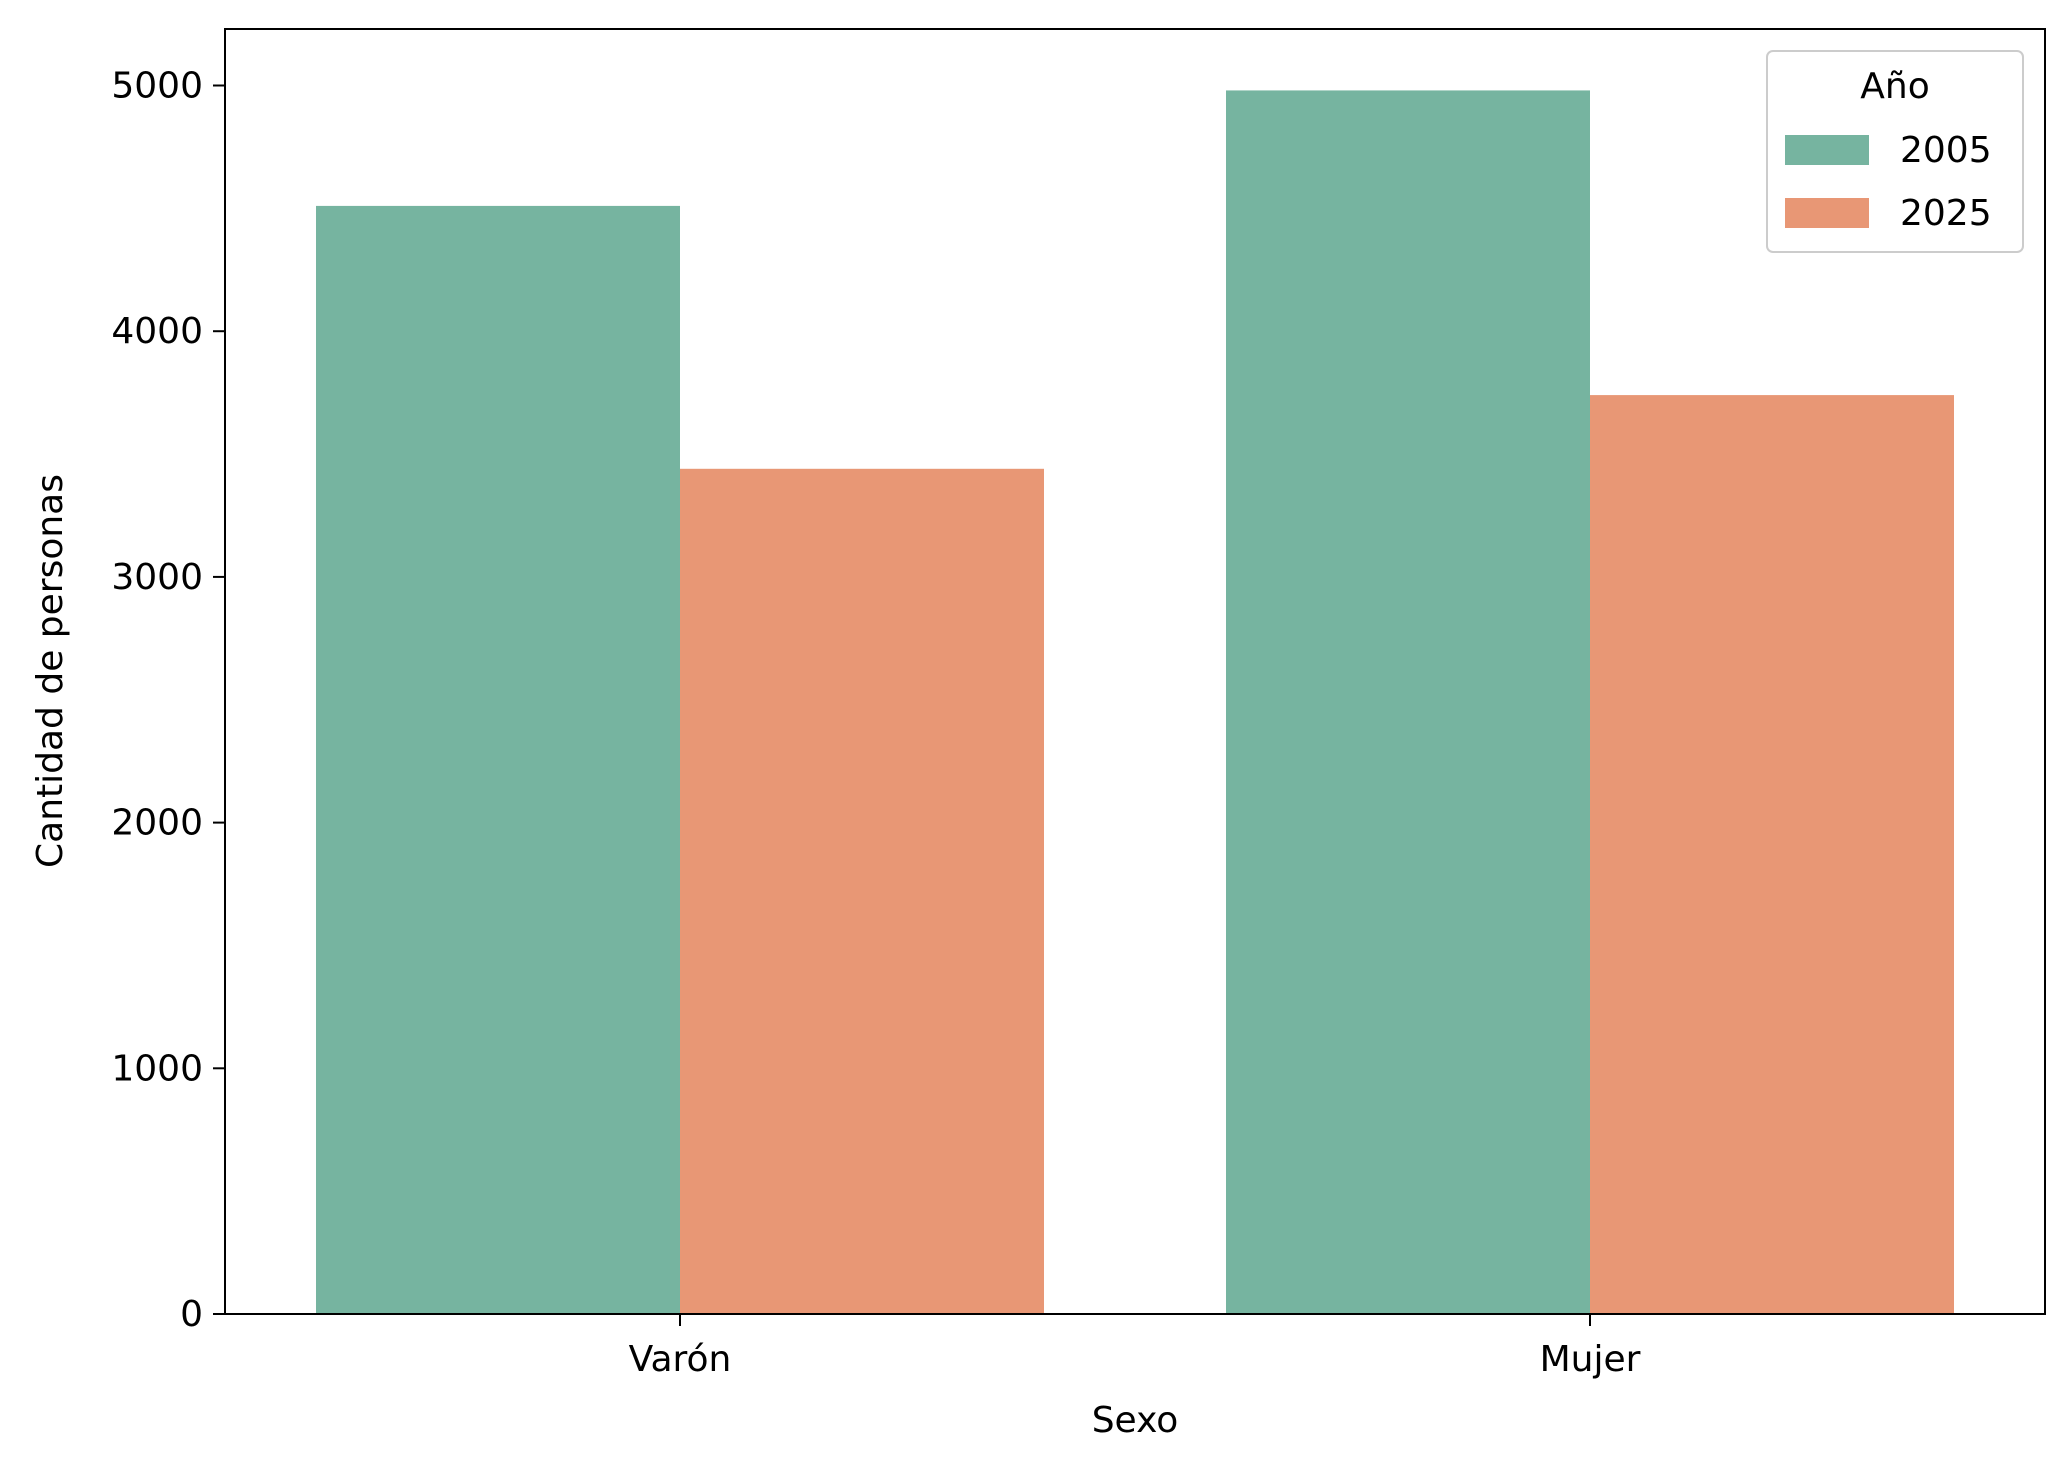  What do you see at coordinates (157, 823) in the screenshot?
I see `y-tick-label: 2000` at bounding box center [157, 823].